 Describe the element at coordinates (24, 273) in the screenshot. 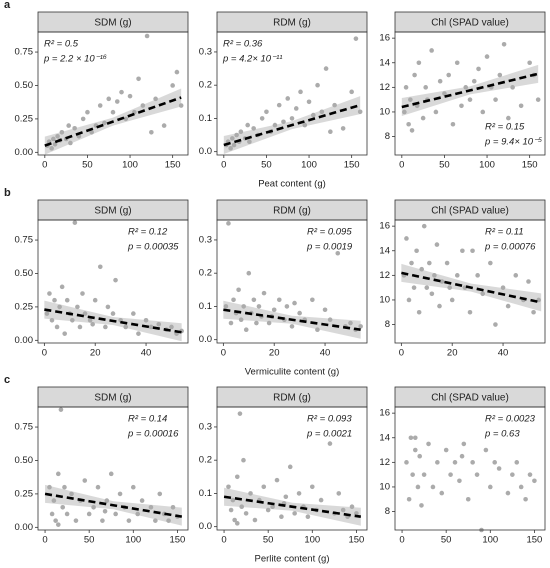

I see `y-tick-label: 0.50` at that location.